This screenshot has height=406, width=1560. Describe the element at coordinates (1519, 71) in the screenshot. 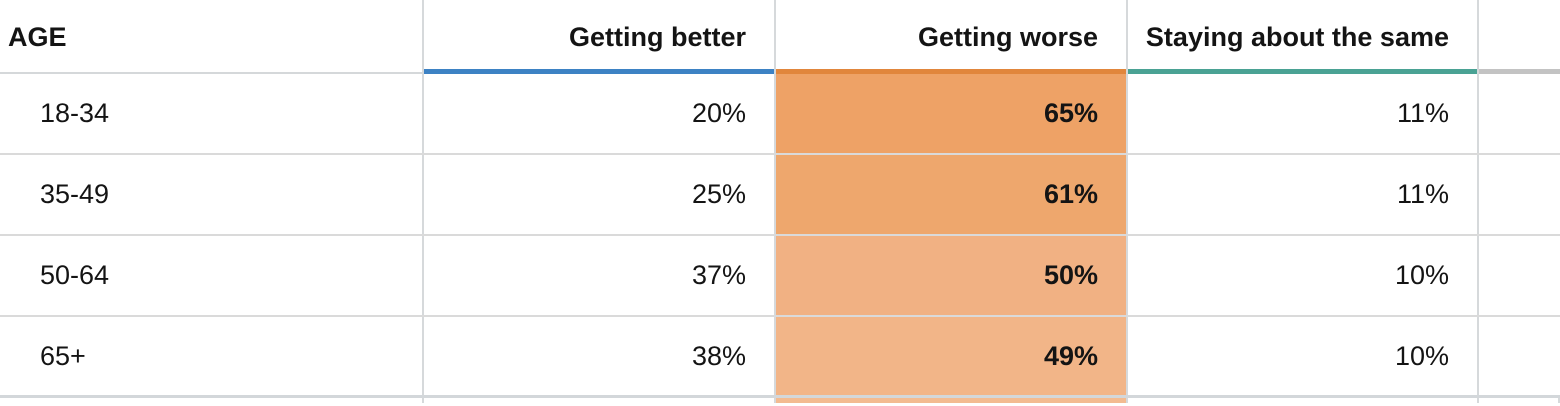

I see `extra-column-underline` at that location.